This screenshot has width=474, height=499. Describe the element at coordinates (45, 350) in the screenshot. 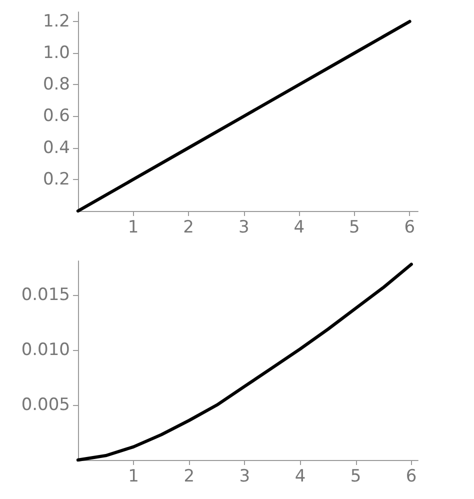

I see `y-tick-label: 0.010` at that location.